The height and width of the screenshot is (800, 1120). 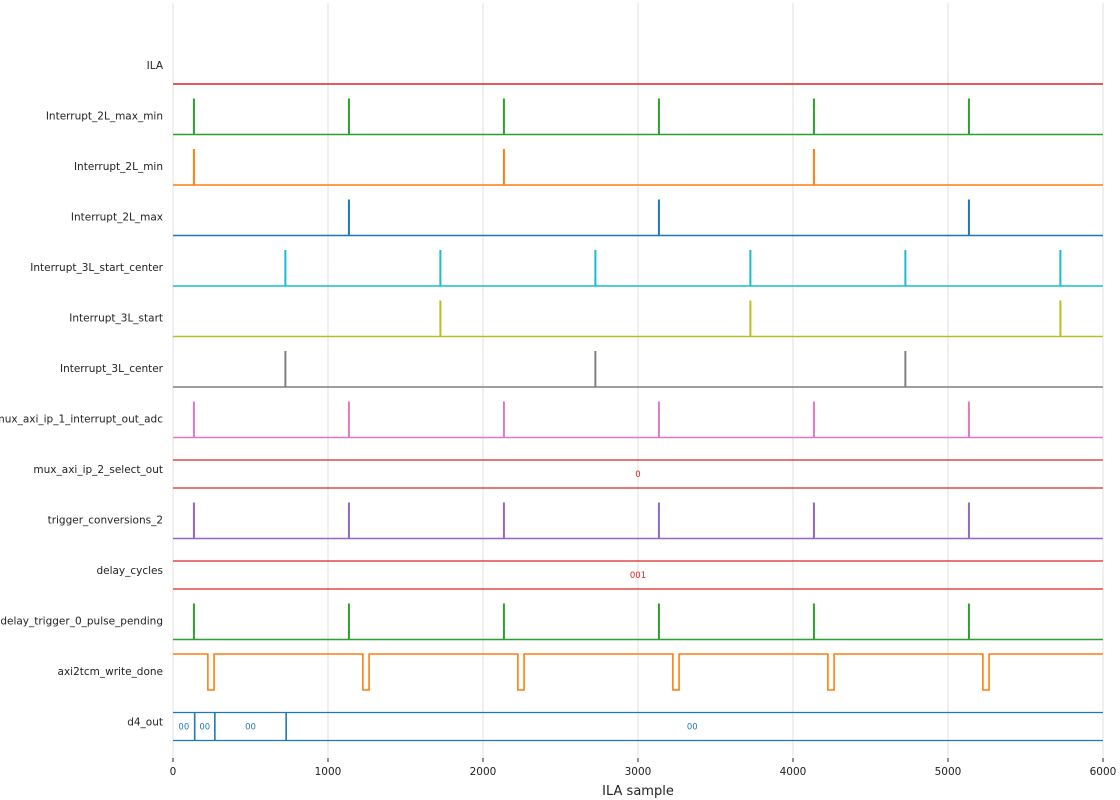 What do you see at coordinates (96, 268) in the screenshot?
I see `signal-label: Interrupt_3L_start_center` at bounding box center [96, 268].